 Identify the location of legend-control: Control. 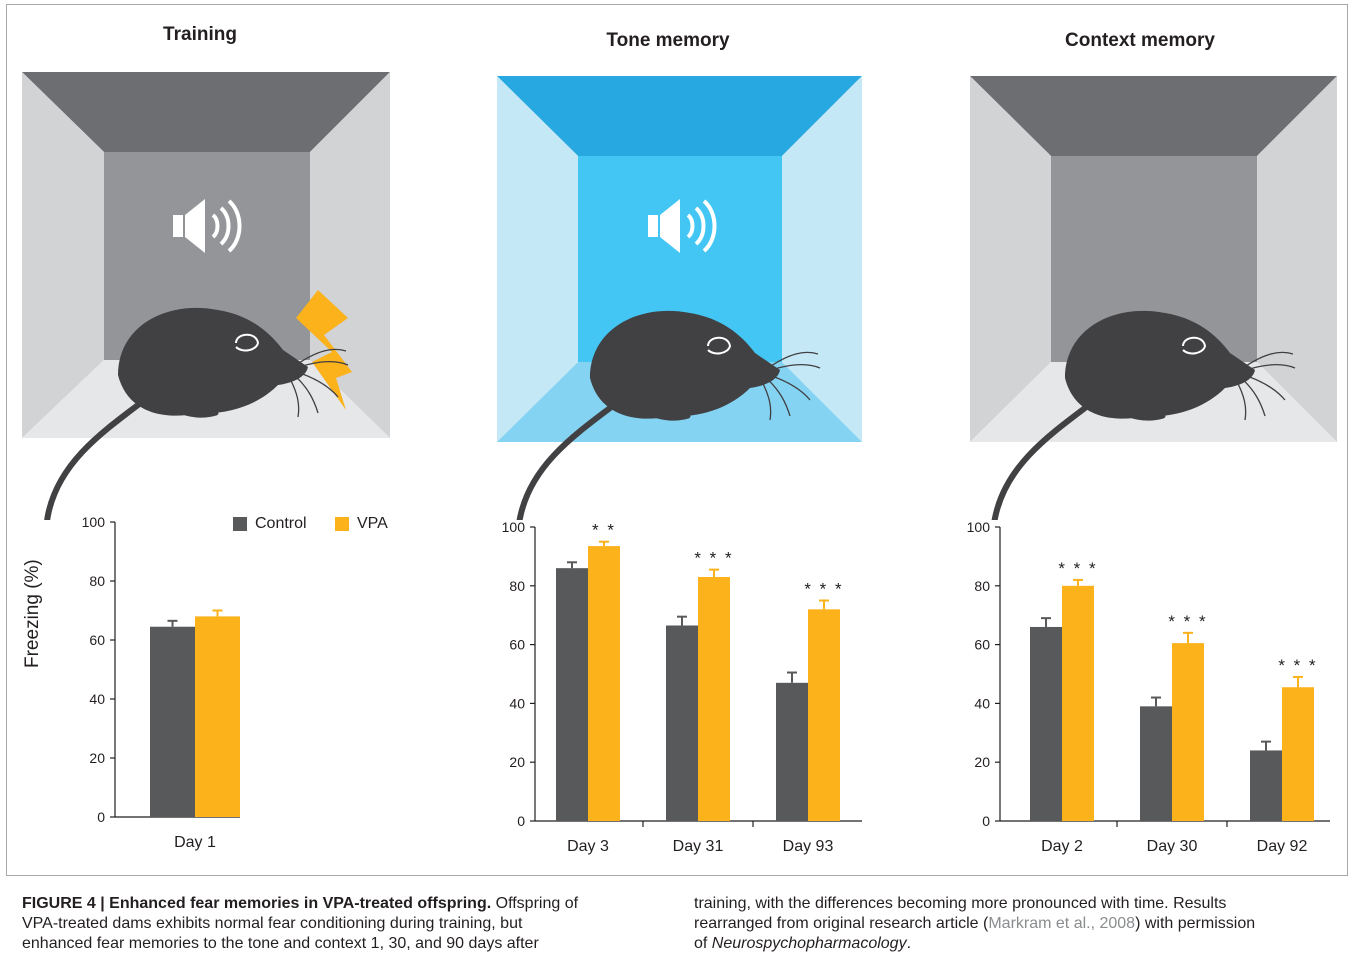
(270, 524).